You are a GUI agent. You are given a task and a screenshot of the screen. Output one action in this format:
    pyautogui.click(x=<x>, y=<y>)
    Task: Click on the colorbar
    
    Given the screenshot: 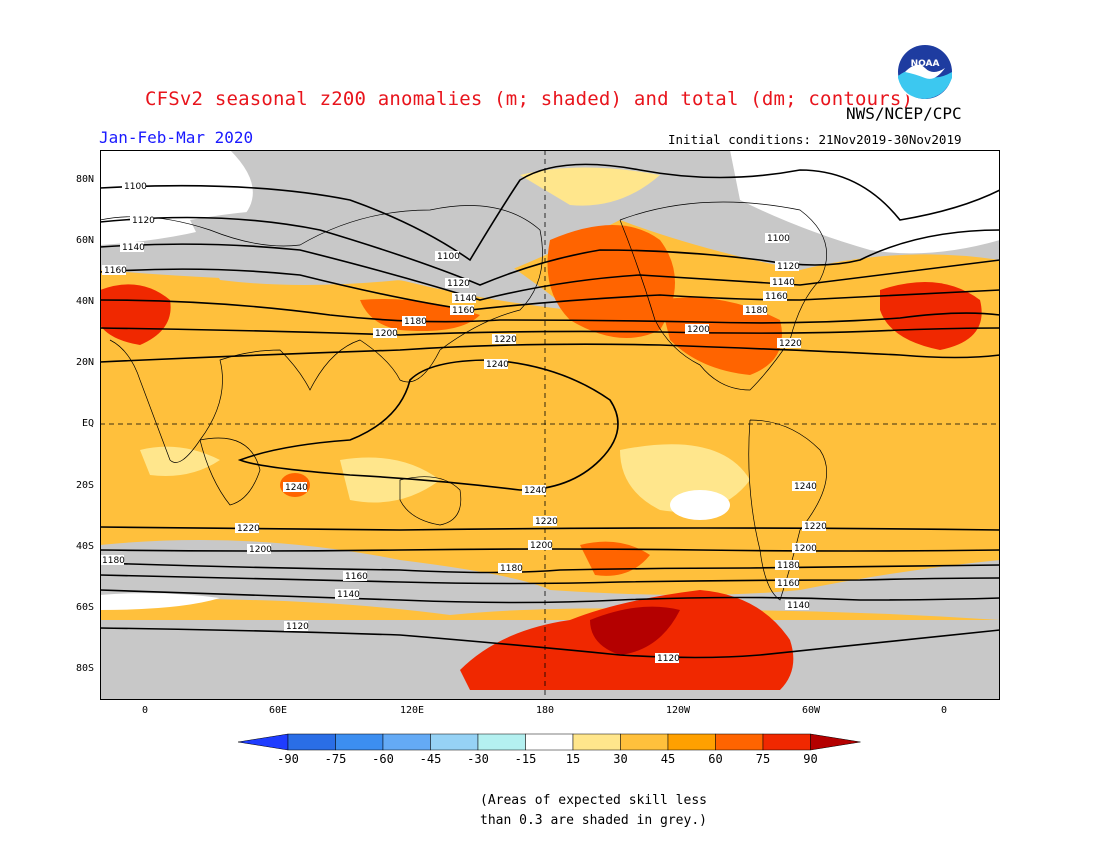 What is the action you would take?
    pyautogui.click(x=549, y=742)
    